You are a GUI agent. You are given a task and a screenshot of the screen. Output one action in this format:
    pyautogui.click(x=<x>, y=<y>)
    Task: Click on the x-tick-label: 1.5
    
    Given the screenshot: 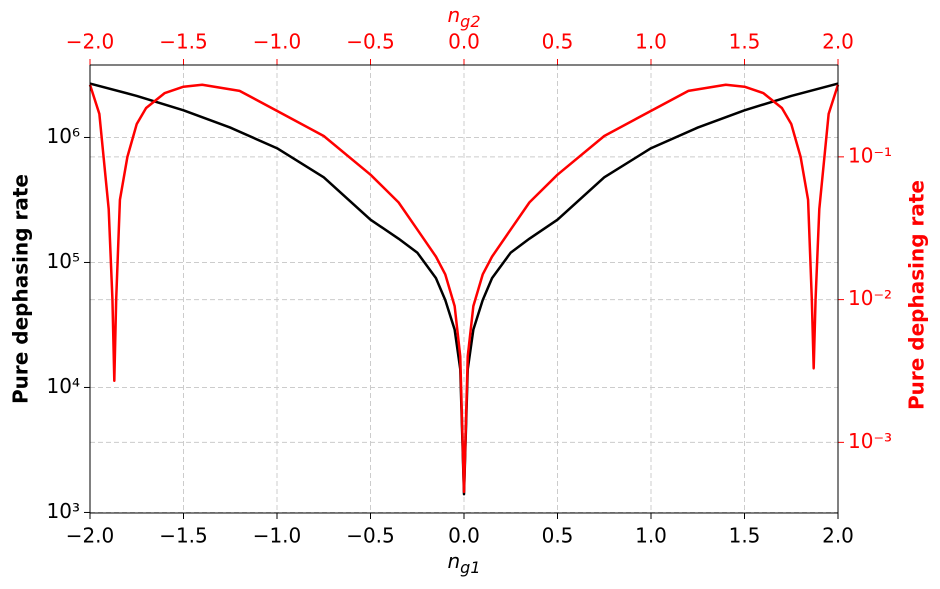 What is the action you would take?
    pyautogui.click(x=745, y=536)
    